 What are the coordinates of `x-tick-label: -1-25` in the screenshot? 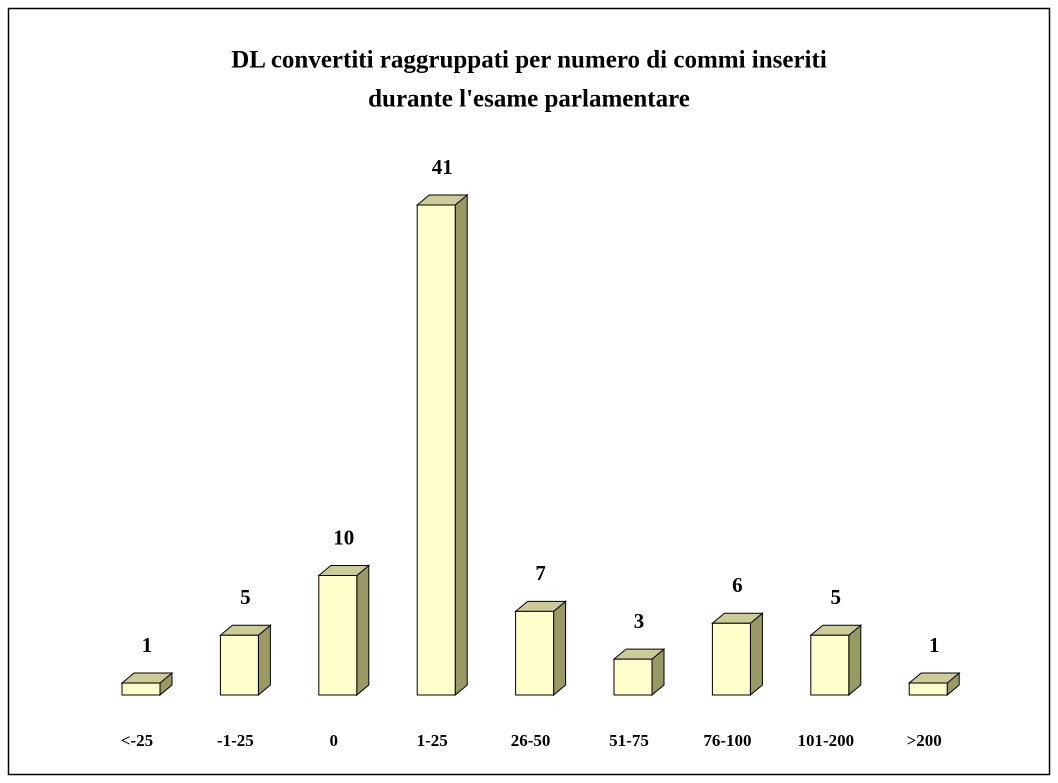 It's located at (235, 740).